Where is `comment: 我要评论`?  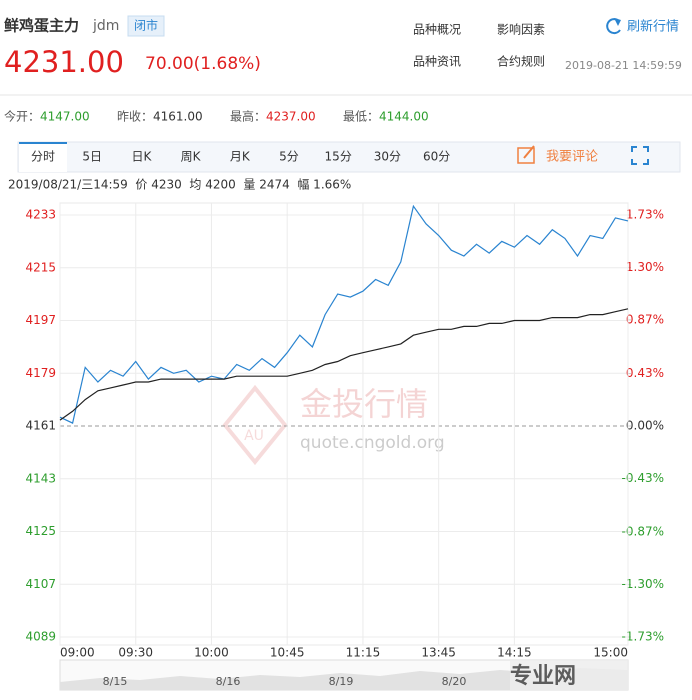
comment: 我要评论 is located at coordinates (572, 157).